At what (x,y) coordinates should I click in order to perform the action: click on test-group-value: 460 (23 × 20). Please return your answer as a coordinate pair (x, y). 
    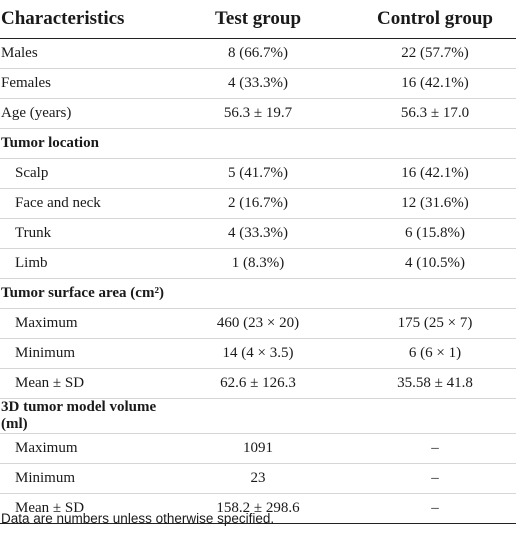
    Looking at the image, I should click on (258, 323).